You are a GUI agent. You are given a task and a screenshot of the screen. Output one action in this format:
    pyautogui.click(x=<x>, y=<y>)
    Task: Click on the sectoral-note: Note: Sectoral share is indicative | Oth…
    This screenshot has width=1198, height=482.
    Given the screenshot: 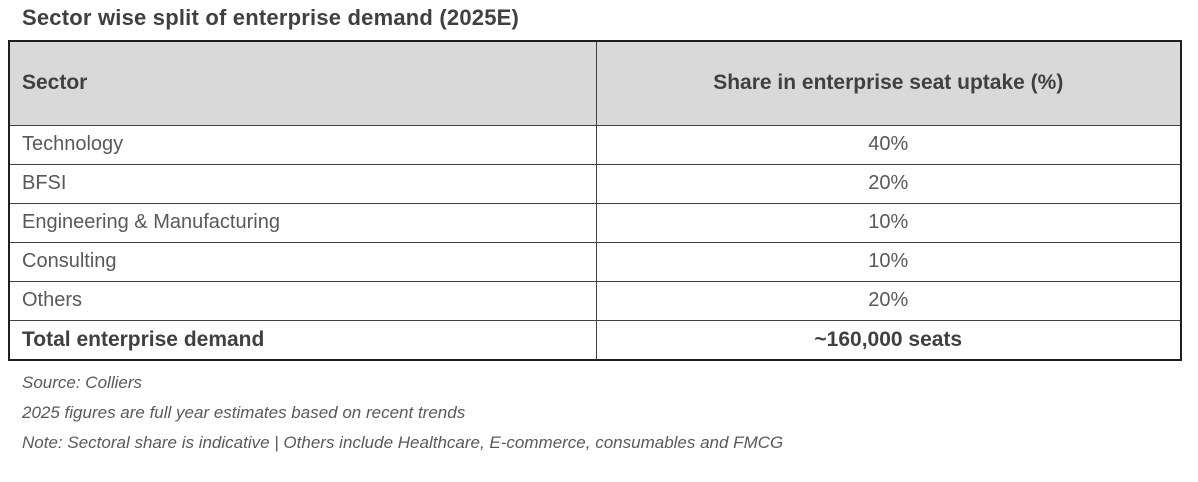 What is the action you would take?
    pyautogui.click(x=403, y=442)
    